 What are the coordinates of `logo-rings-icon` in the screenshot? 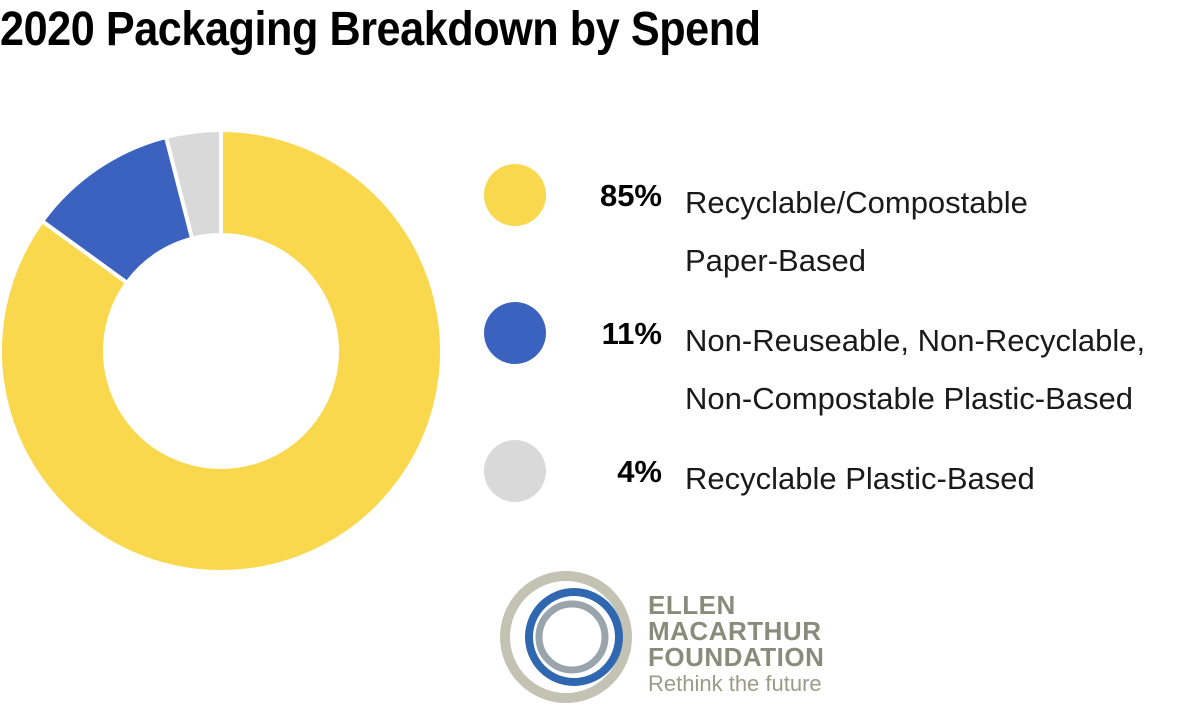 It's located at (566, 637).